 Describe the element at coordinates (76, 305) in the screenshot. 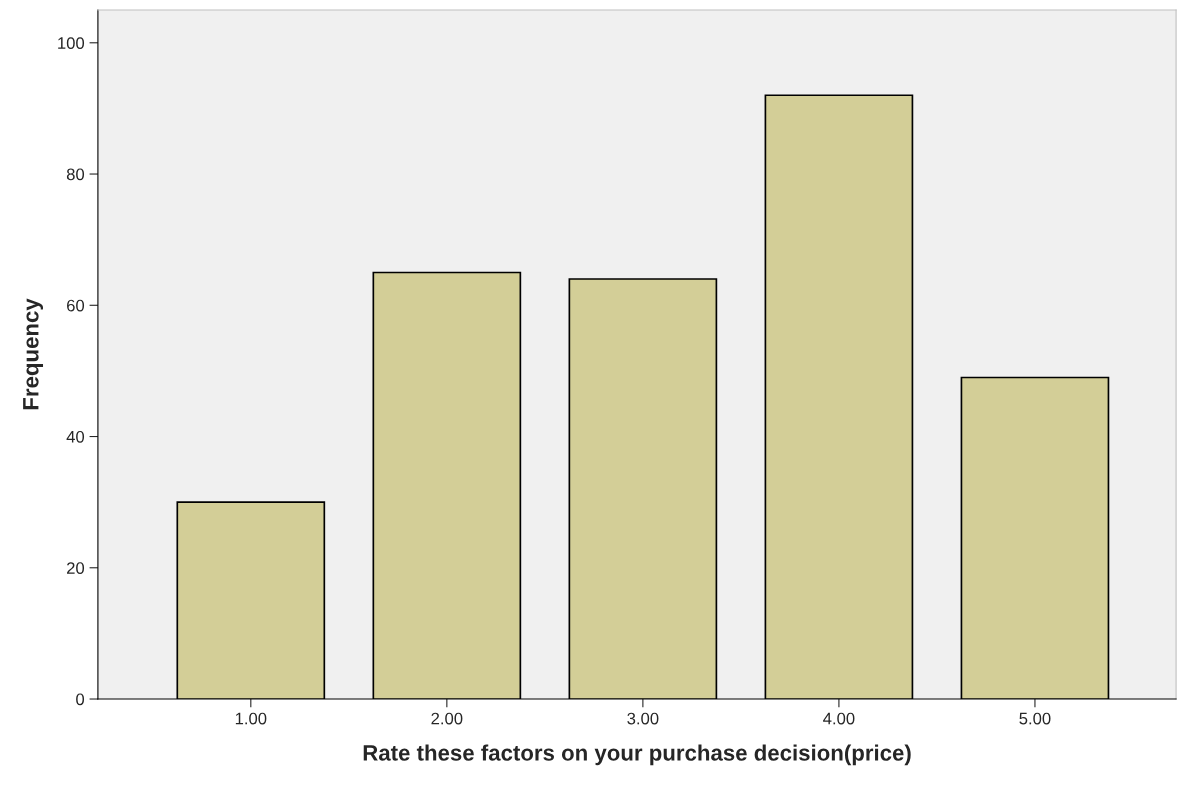

I see `y-tick-label: 60` at that location.